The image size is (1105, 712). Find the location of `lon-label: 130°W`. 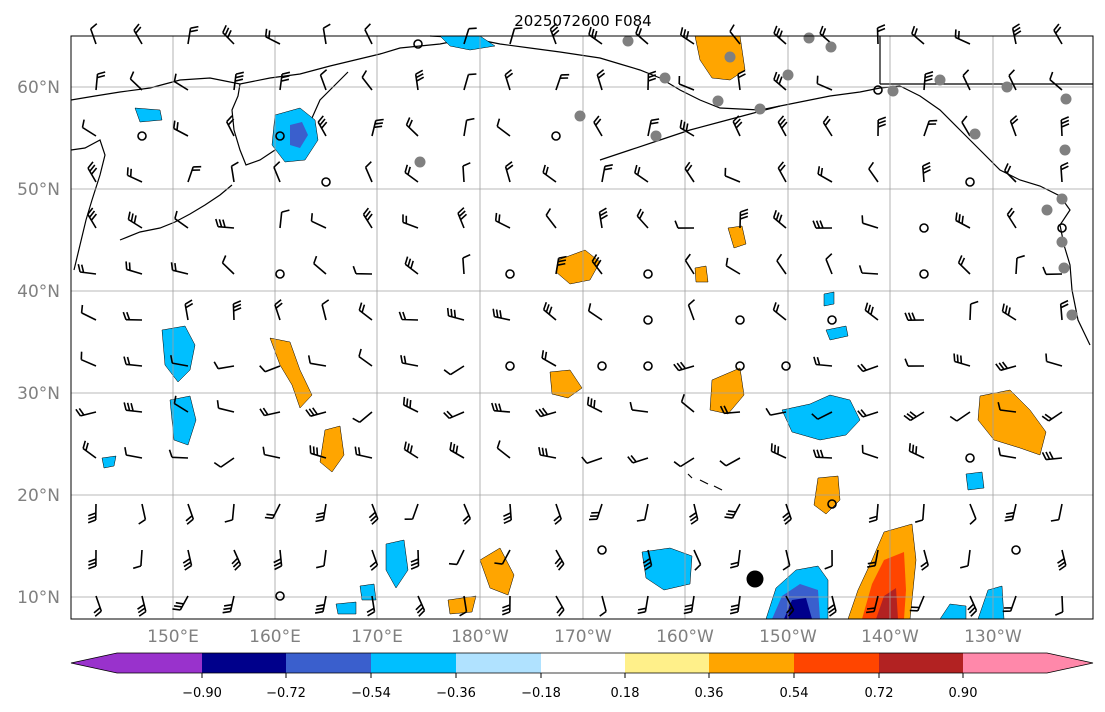

lon-label: 130°W is located at coordinates (993, 637).